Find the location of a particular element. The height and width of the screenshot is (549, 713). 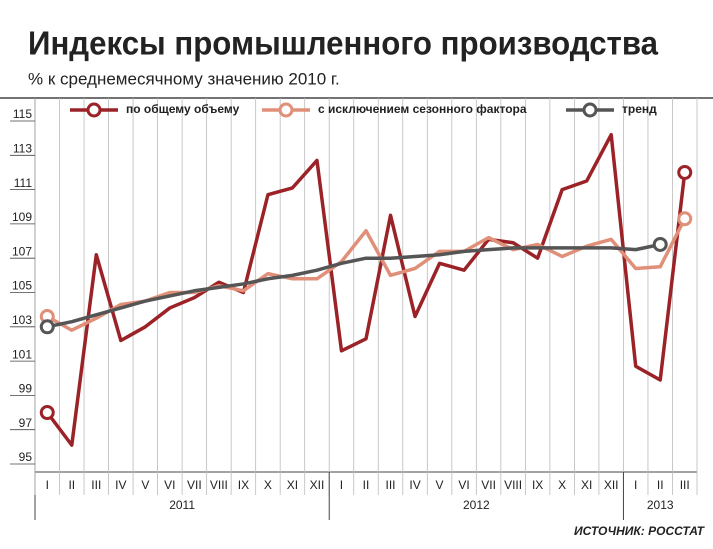

y-tick-label: 97 is located at coordinates (26, 423).